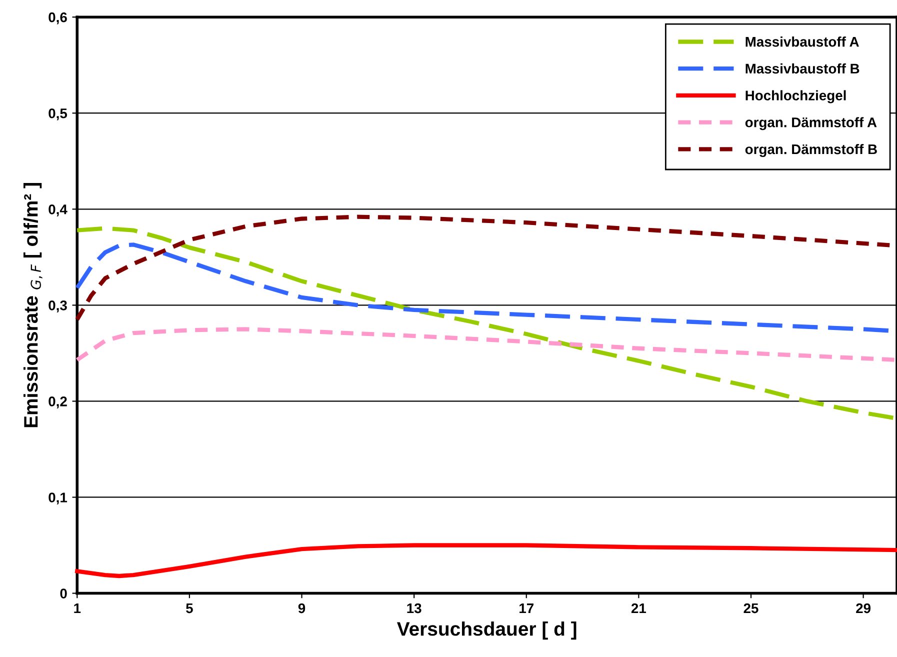 This screenshot has width=897, height=657. Describe the element at coordinates (803, 68) in the screenshot. I see `legend-label: Massivbaustoff B` at that location.